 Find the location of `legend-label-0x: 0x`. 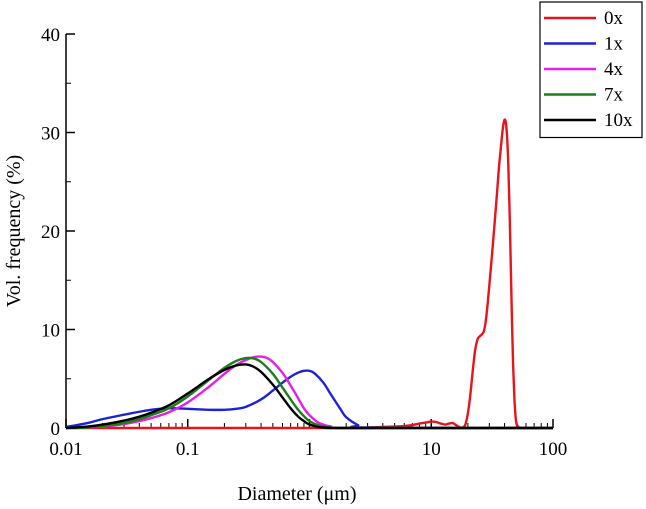

legend-label-0x: 0x is located at coordinates (614, 18).